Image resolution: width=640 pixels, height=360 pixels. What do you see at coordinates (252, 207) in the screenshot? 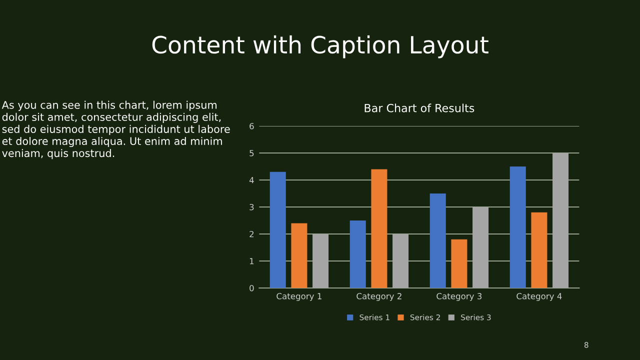
I see `y-tick-label: 3` at bounding box center [252, 207].